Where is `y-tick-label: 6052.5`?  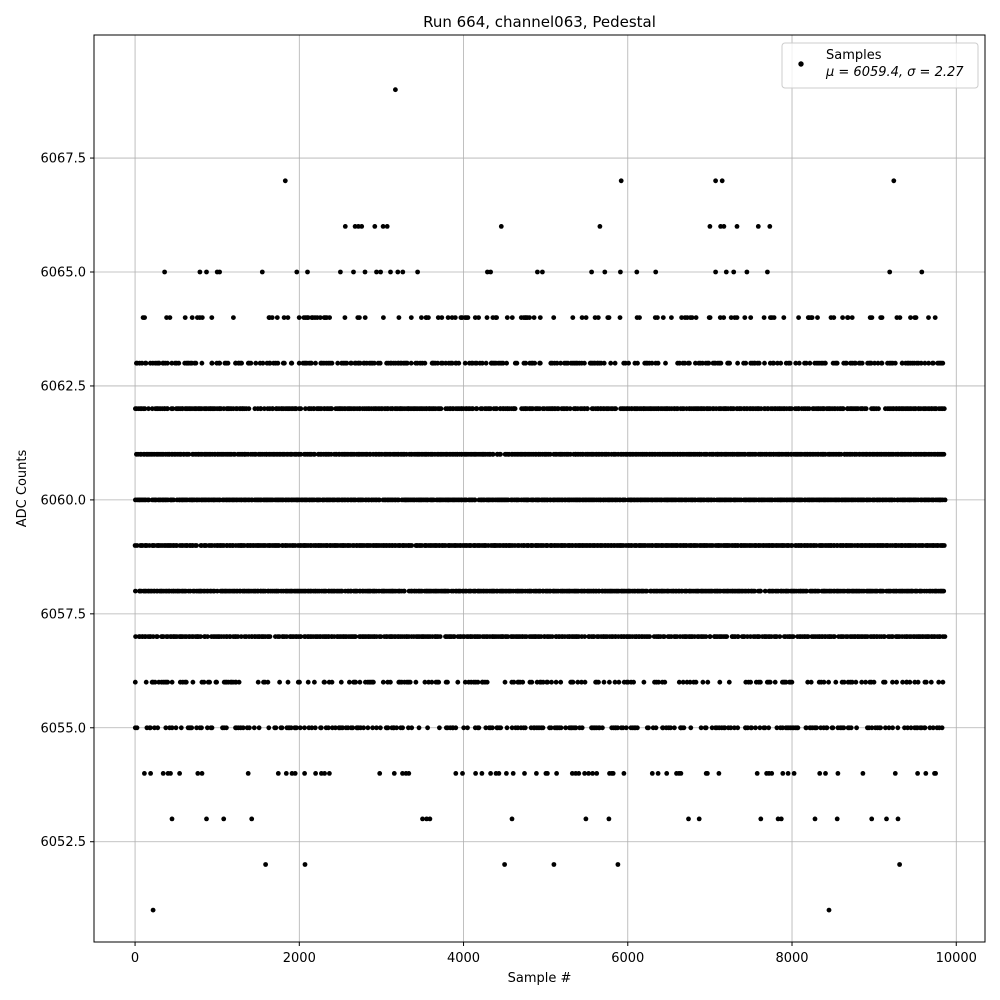
y-tick-label: 6052.5 is located at coordinates (64, 842).